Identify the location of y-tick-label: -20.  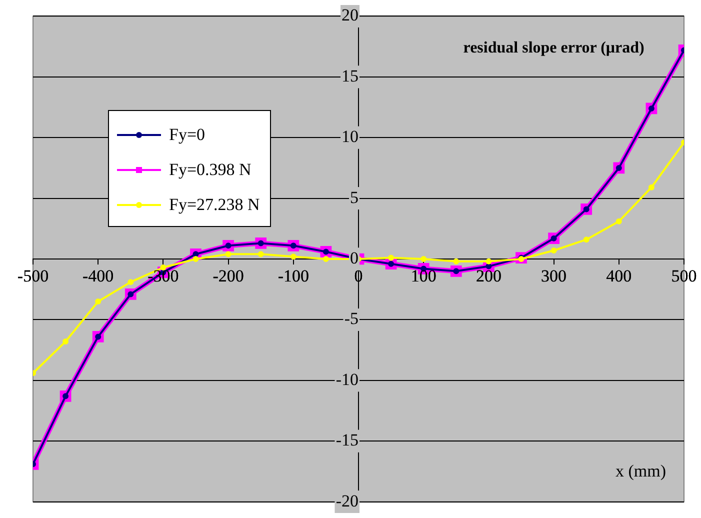
(347, 500).